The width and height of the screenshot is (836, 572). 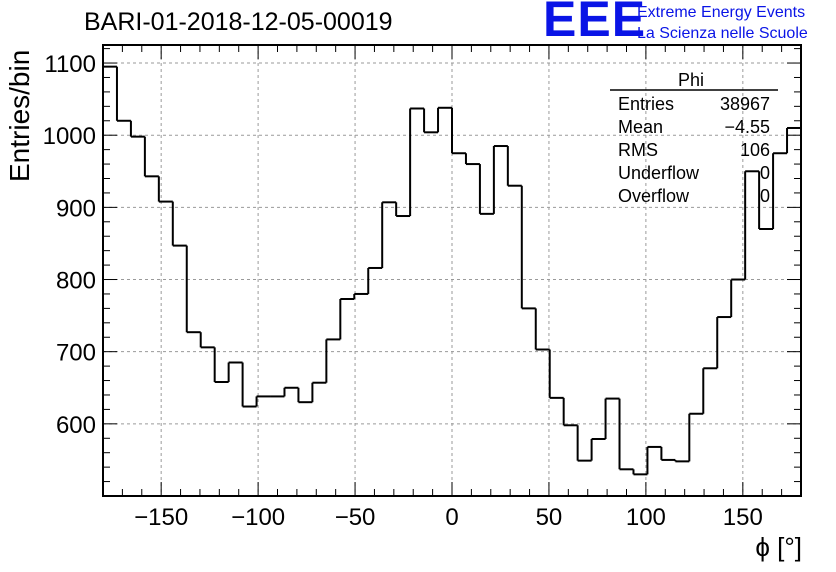 What do you see at coordinates (19, 115) in the screenshot?
I see `y-axis-label: Entries/bin` at bounding box center [19, 115].